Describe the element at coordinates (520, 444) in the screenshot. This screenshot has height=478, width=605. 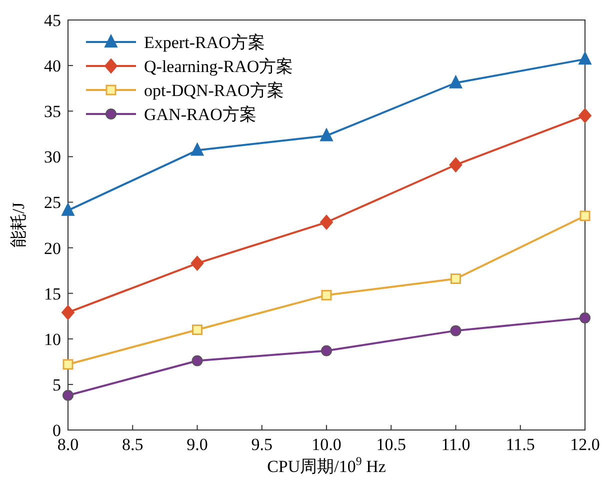
I see `x-tick-label: 11.5` at that location.